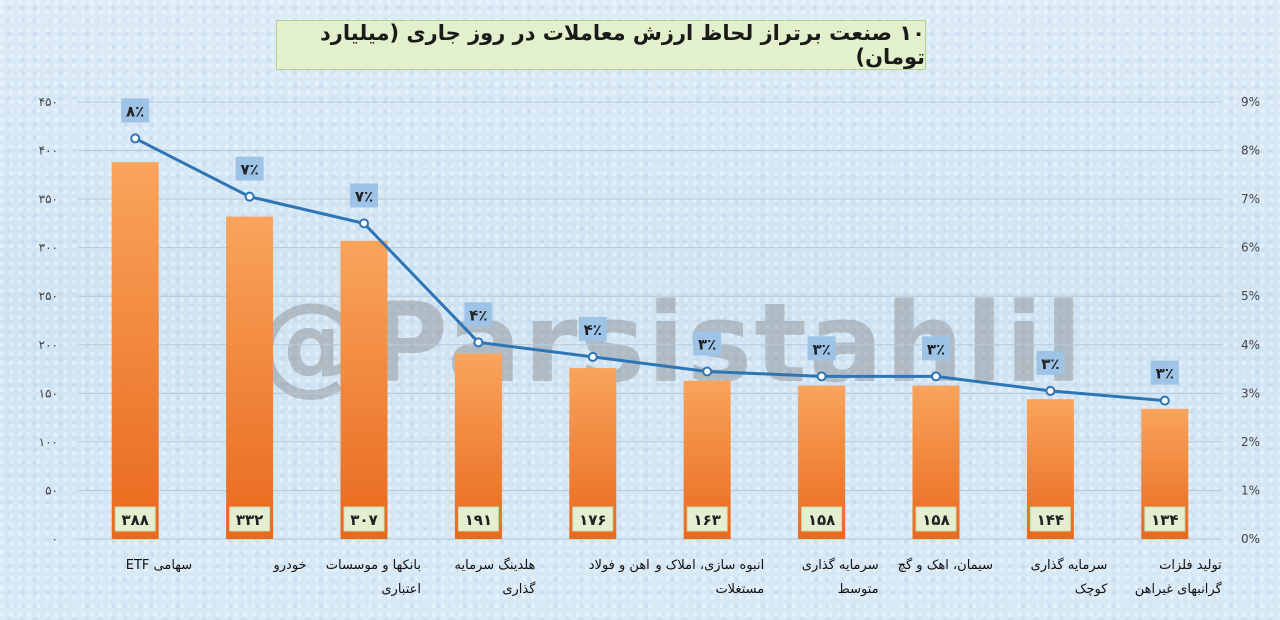 The width and height of the screenshot is (1280, 620). Describe the element at coordinates (1250, 442) in the screenshot. I see `y-right-tick-label: 2%` at that location.